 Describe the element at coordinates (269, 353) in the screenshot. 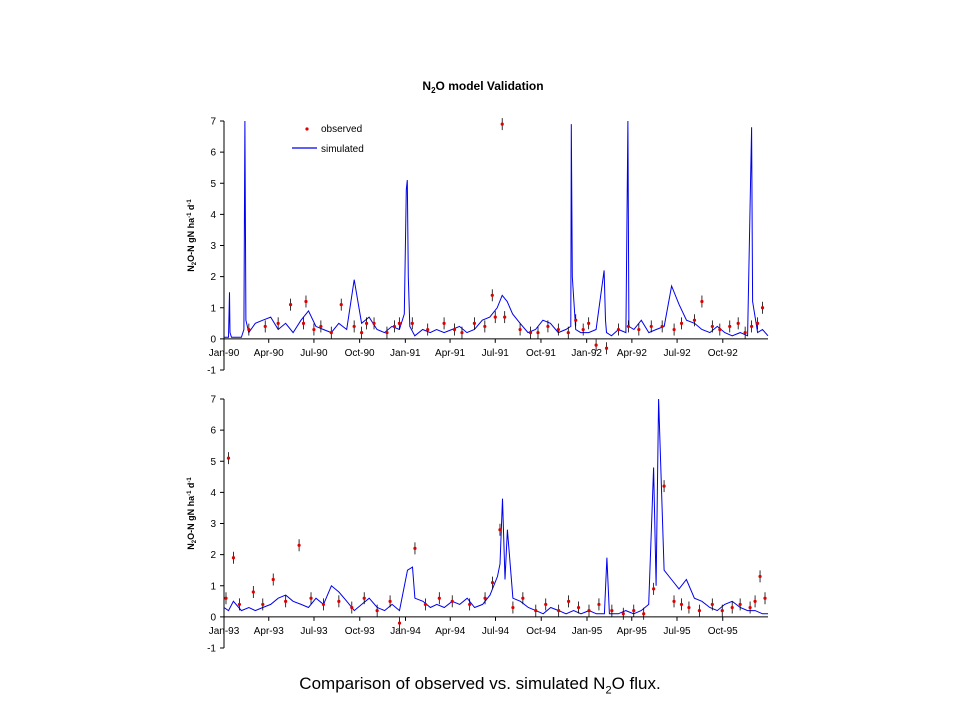

I see `x-tick-label: Apr-90` at that location.